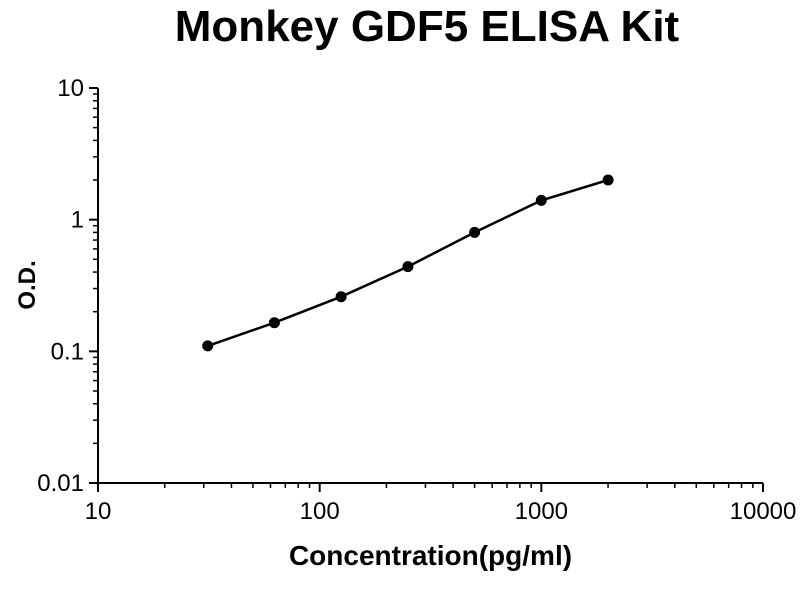 The width and height of the screenshot is (800, 600). Describe the element at coordinates (77, 220) in the screenshot. I see `y-tick-label: 1` at that location.